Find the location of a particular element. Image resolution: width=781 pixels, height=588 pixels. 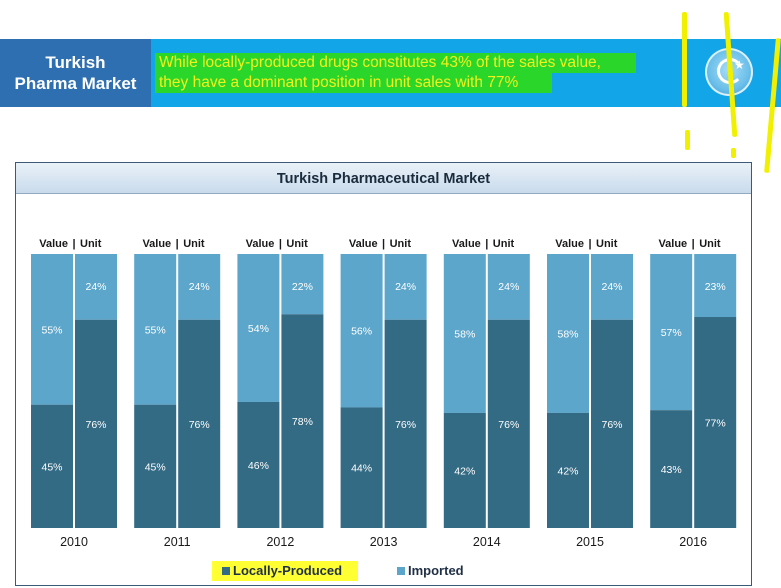

bar-imported-value-2016 is located at coordinates (671, 332).